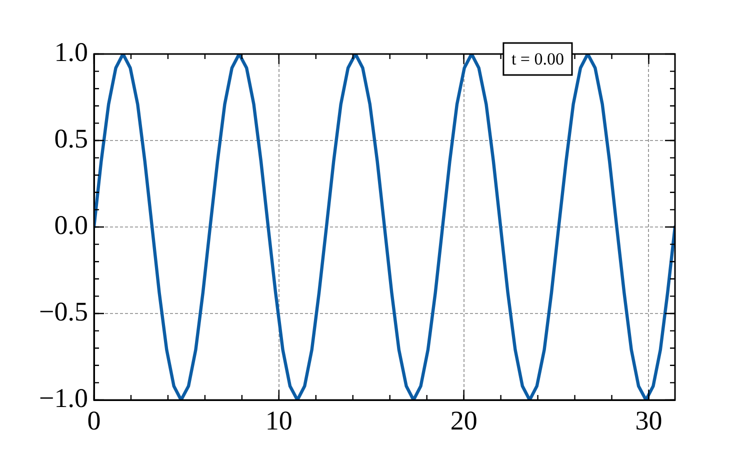  What do you see at coordinates (94, 420) in the screenshot?
I see `x-tick-label: 0` at bounding box center [94, 420].